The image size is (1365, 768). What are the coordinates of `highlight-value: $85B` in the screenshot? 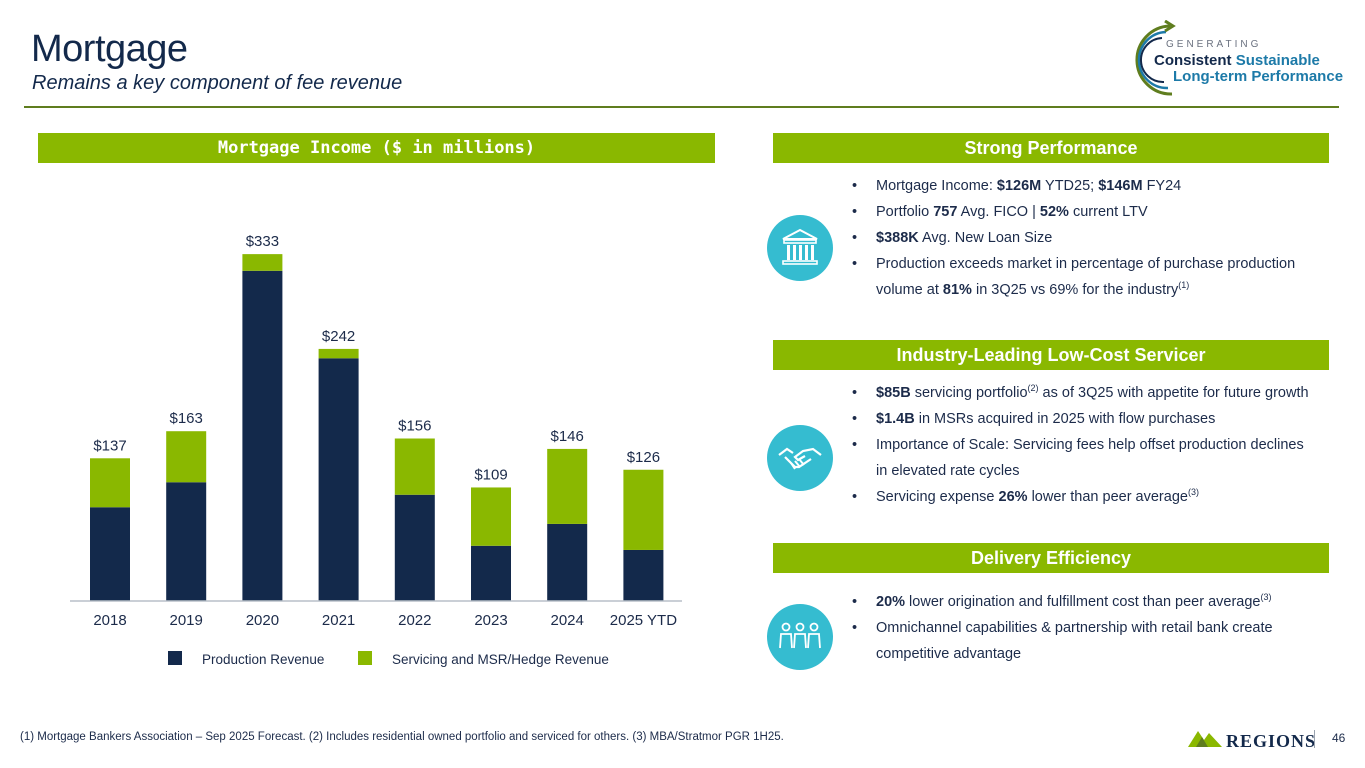 It's located at (893, 393).